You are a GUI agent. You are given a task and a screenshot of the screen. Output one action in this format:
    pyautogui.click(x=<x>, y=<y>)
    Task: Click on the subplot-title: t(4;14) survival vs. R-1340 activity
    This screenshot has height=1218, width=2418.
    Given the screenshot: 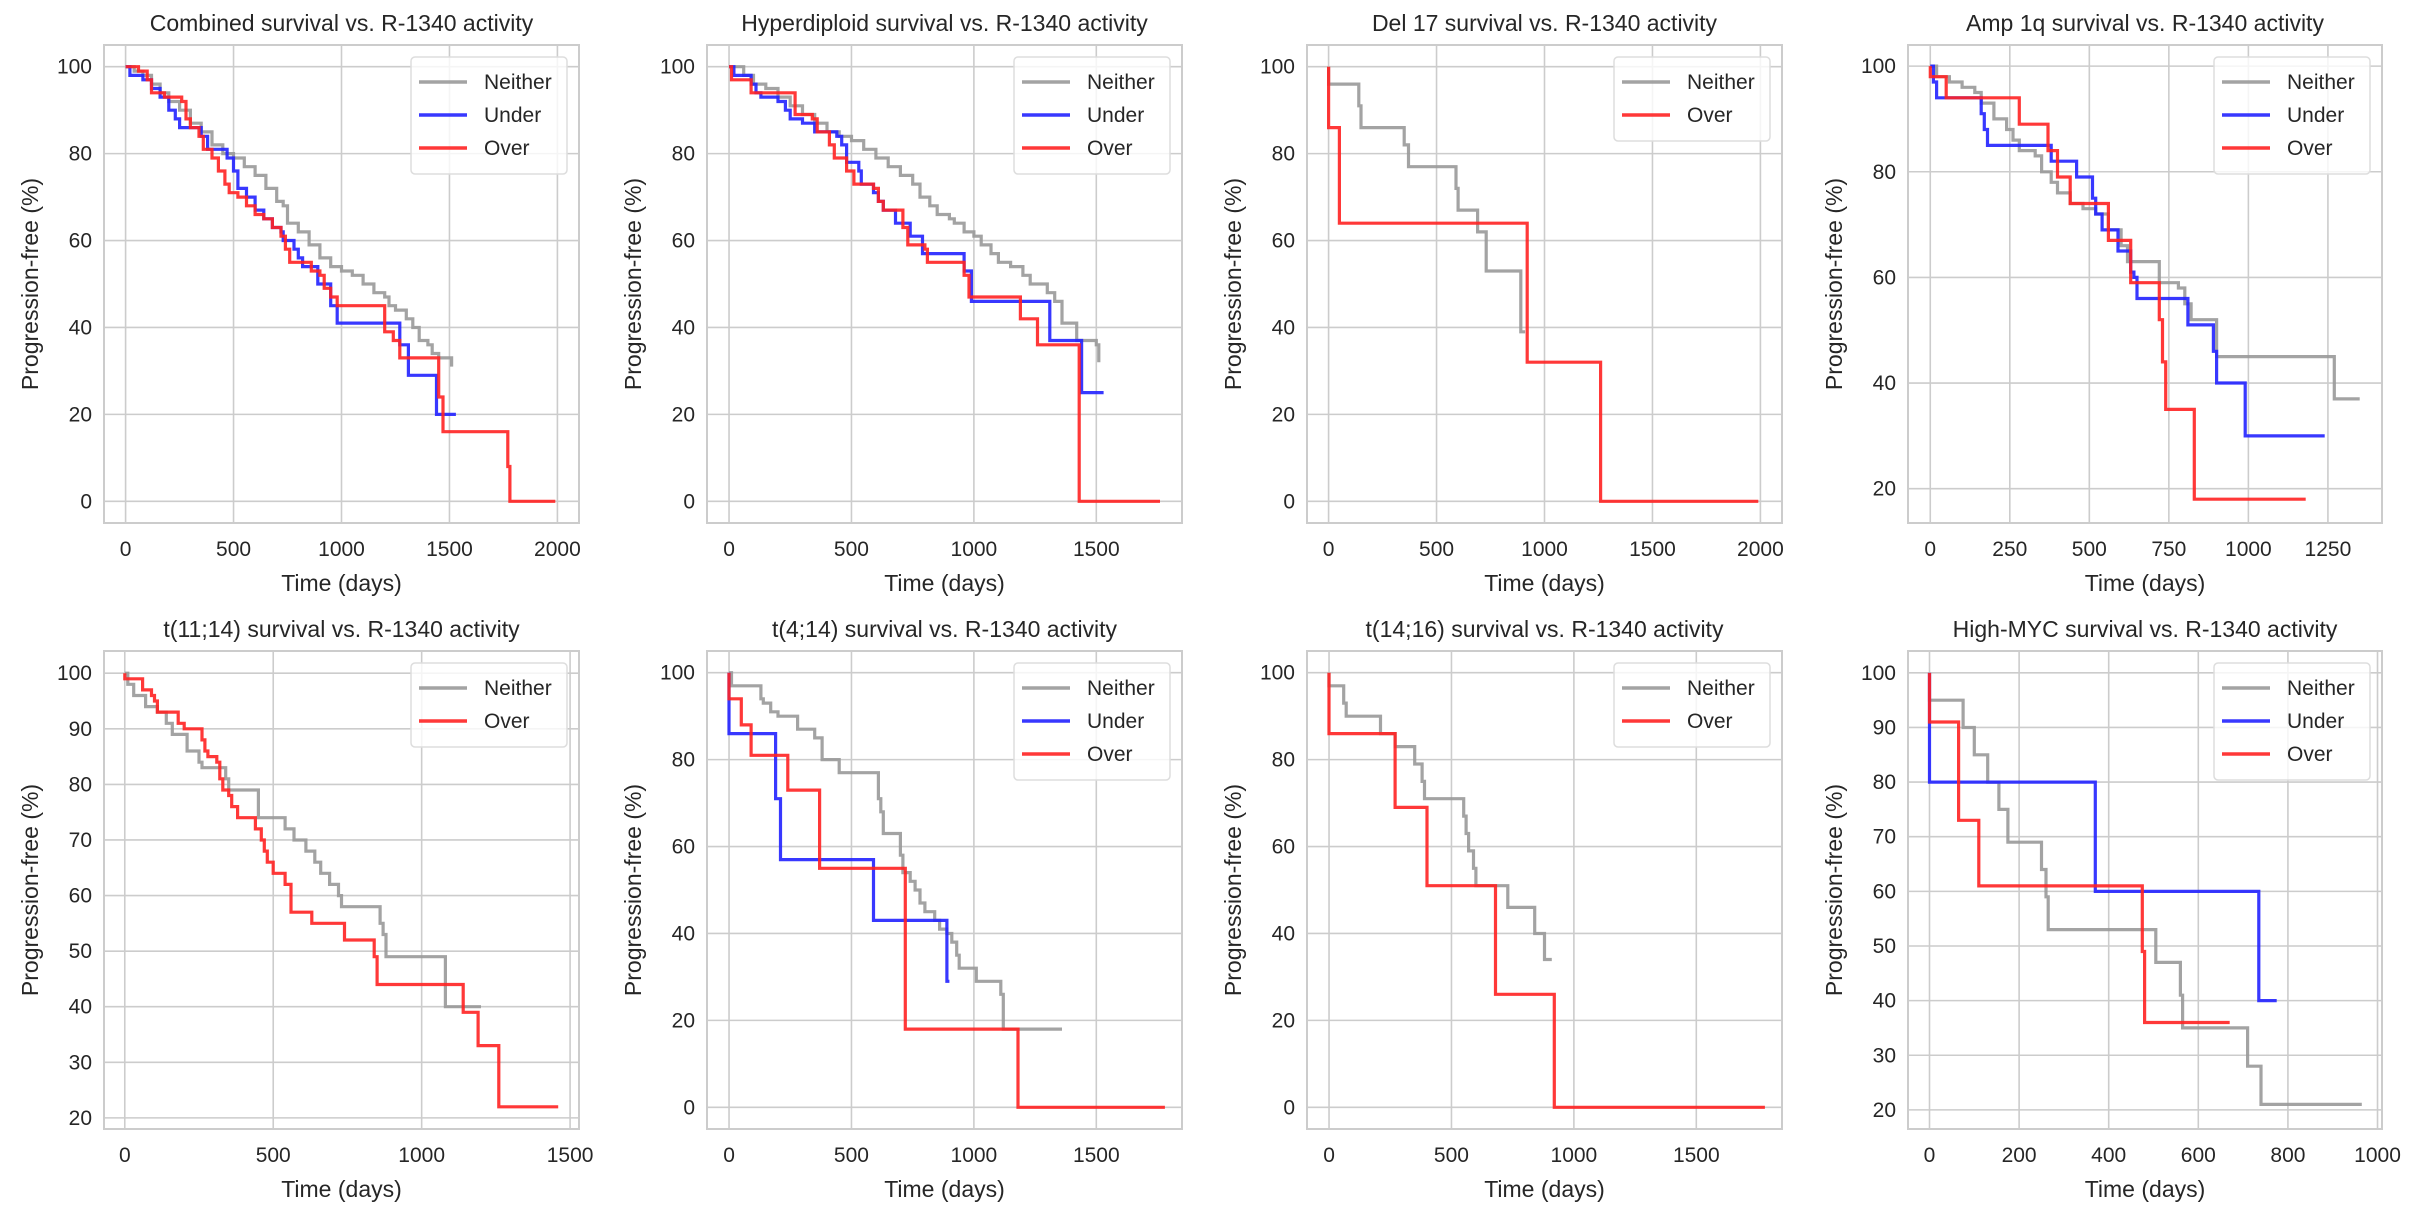 What is the action you would take?
    pyautogui.click(x=945, y=629)
    